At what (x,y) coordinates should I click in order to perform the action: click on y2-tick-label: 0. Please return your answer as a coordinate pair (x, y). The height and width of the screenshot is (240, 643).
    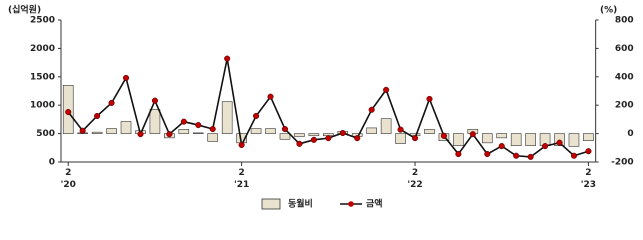
    Looking at the image, I should click on (630, 134).